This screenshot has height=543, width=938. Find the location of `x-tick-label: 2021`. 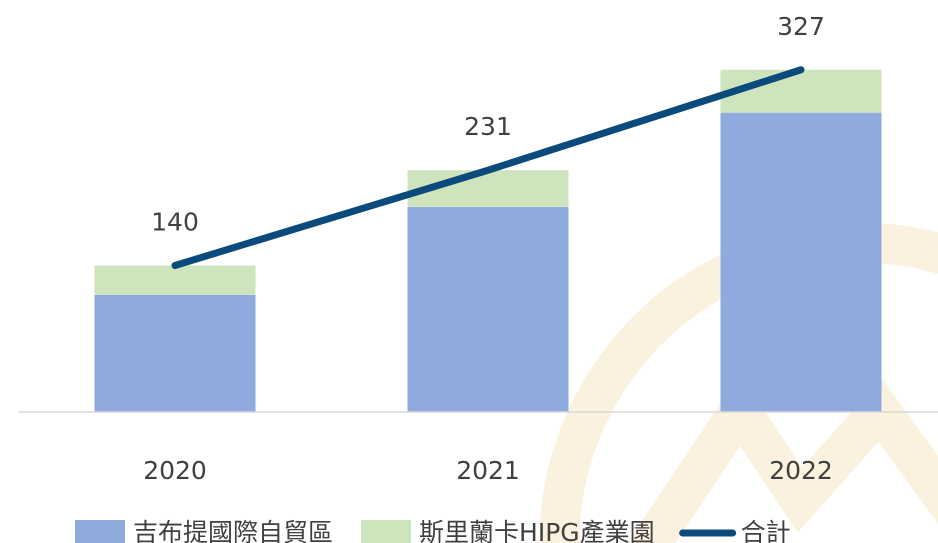

x-tick-label: 2021 is located at coordinates (488, 470).